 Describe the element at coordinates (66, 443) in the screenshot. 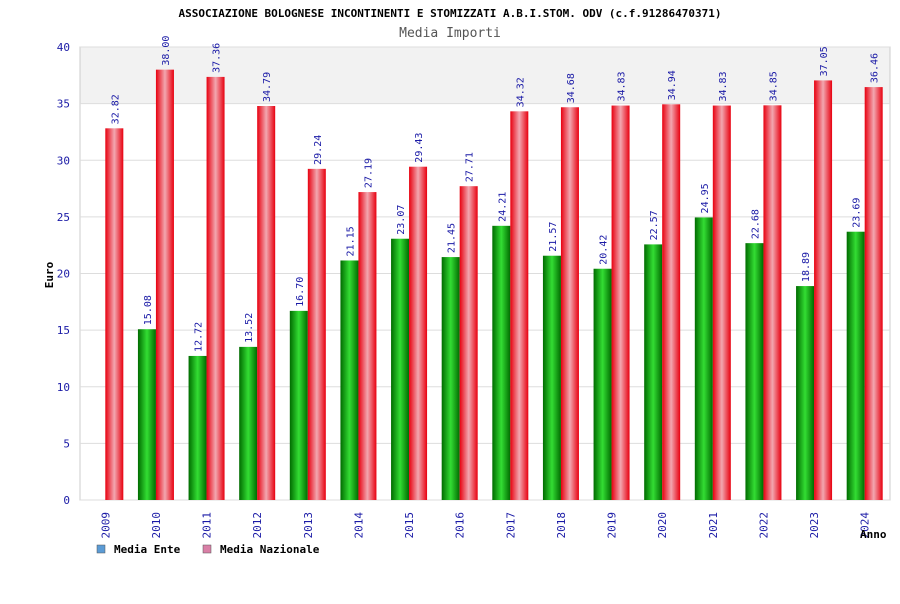

I see `y-tick-label: 5` at that location.